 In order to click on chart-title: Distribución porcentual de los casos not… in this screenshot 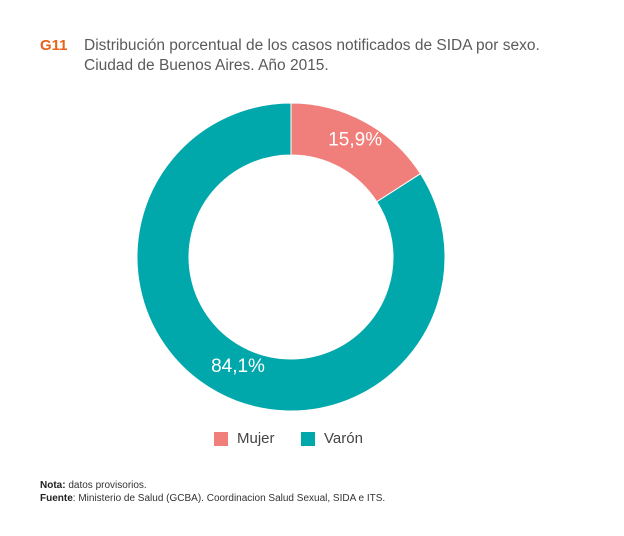, I will do `click(312, 56)`.